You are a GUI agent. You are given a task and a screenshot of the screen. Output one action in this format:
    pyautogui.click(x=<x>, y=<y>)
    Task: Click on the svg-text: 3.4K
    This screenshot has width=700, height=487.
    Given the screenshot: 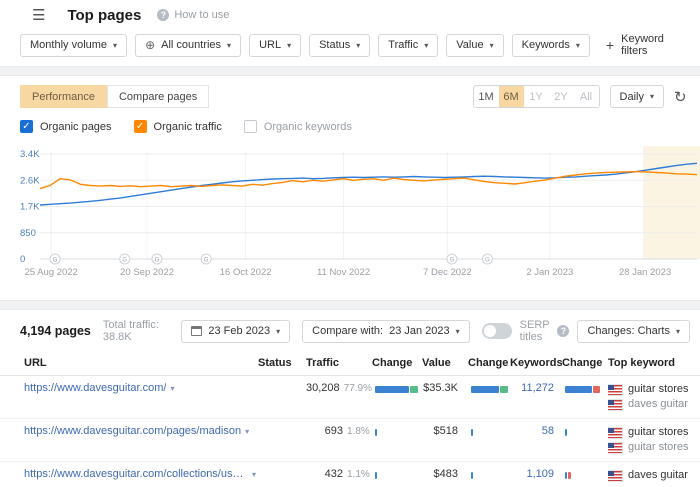 What is the action you would take?
    pyautogui.click(x=30, y=154)
    